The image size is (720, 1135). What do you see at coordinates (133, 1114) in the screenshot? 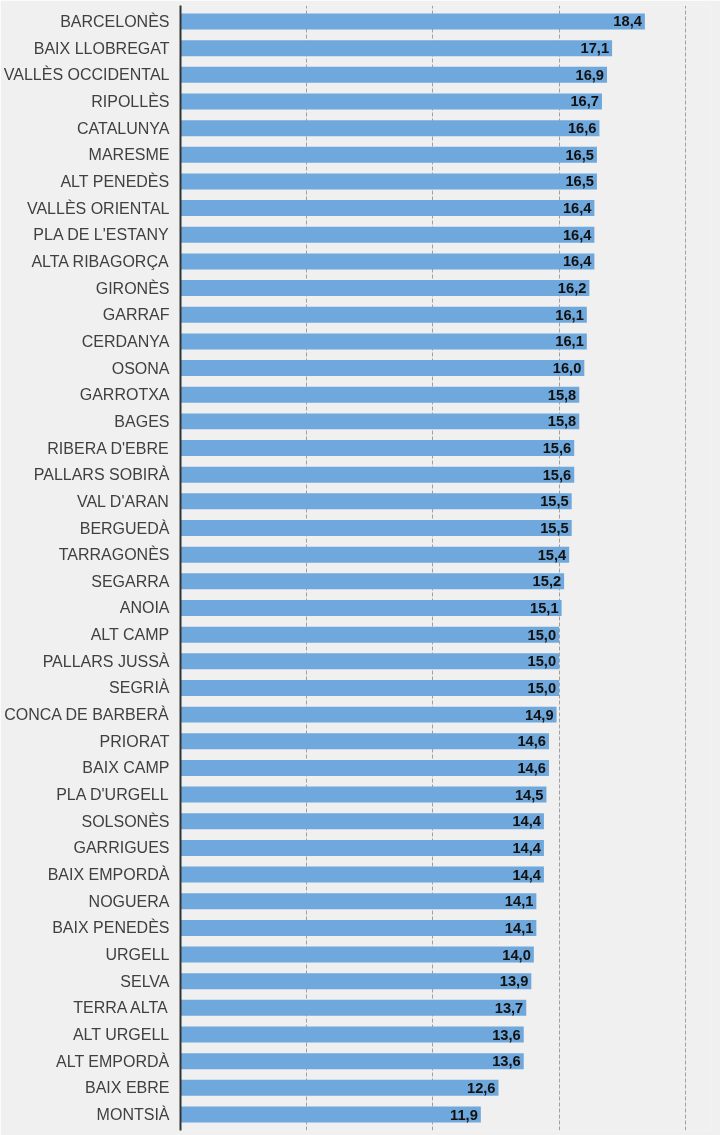
I see `y-tick-label: MONTSIÀ` at bounding box center [133, 1114].